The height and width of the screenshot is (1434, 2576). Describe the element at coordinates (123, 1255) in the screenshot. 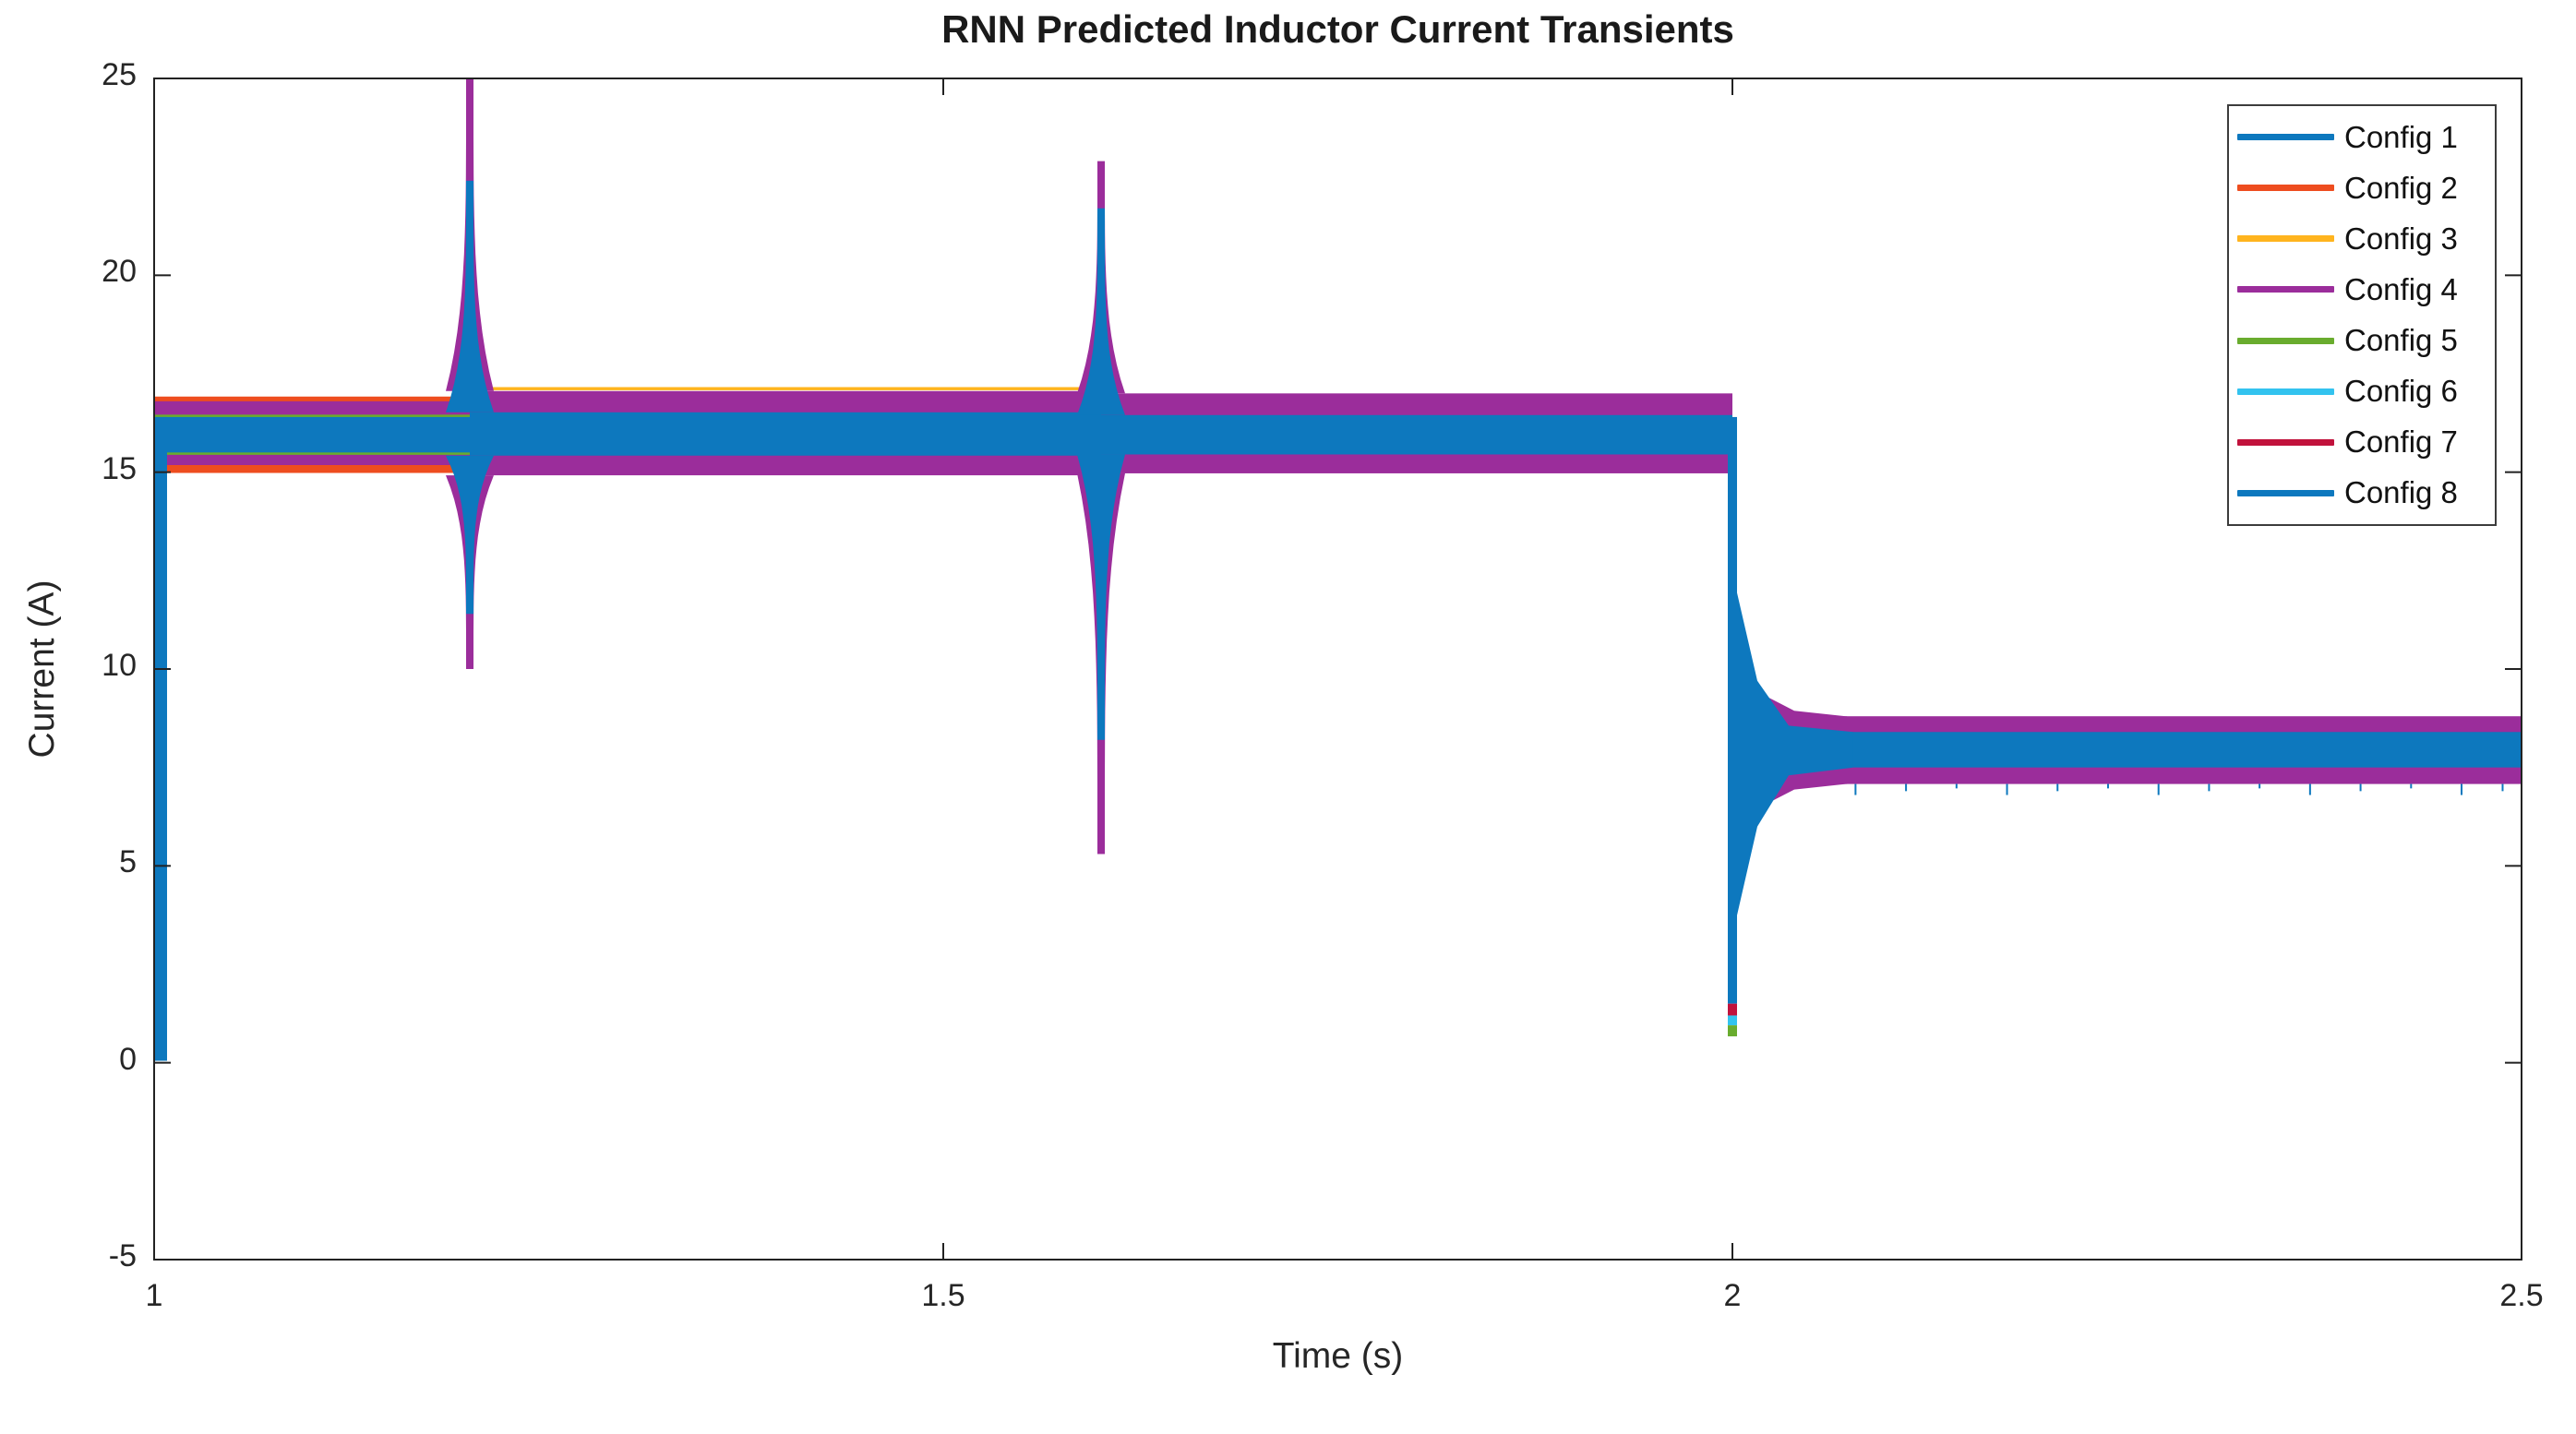

I see `y-tick-label: -5` at that location.